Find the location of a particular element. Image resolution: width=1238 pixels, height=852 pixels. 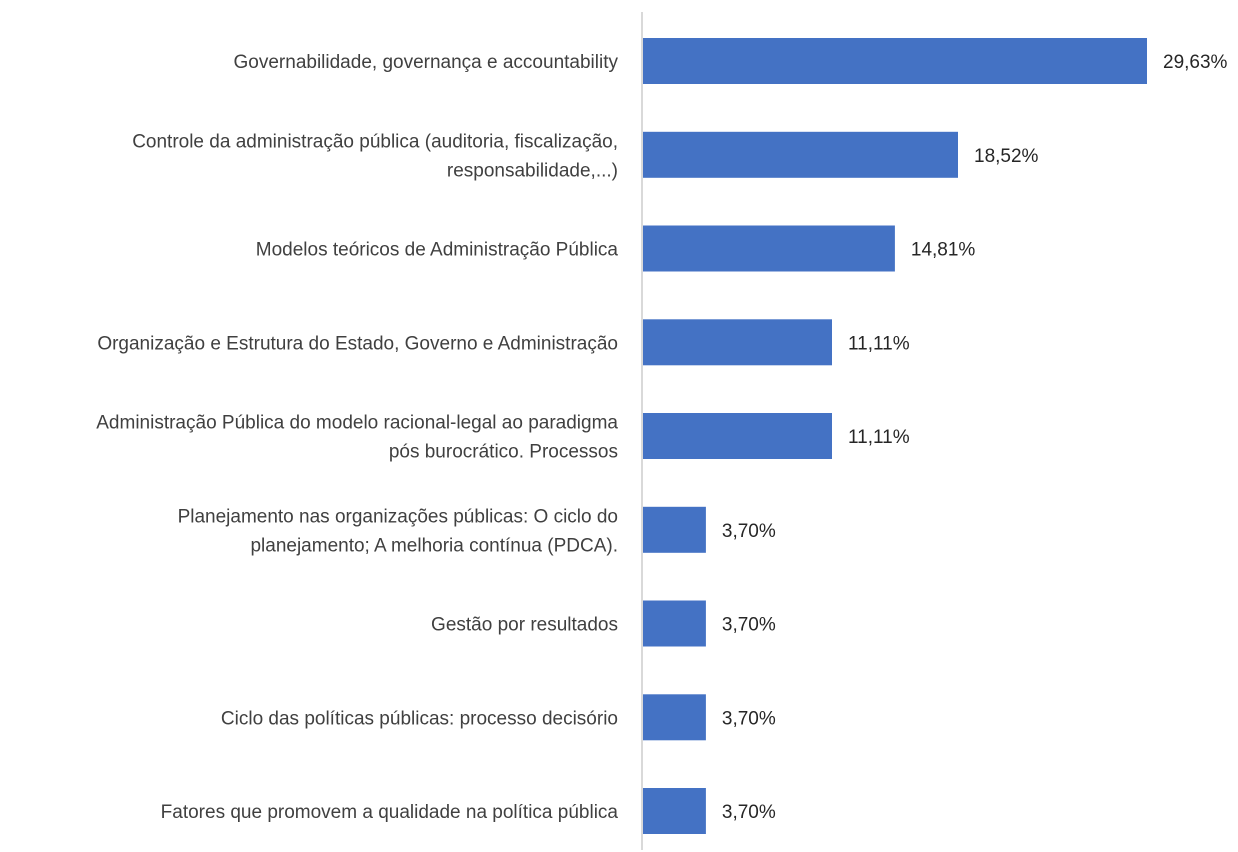

data-label: 14,81% is located at coordinates (943, 250).